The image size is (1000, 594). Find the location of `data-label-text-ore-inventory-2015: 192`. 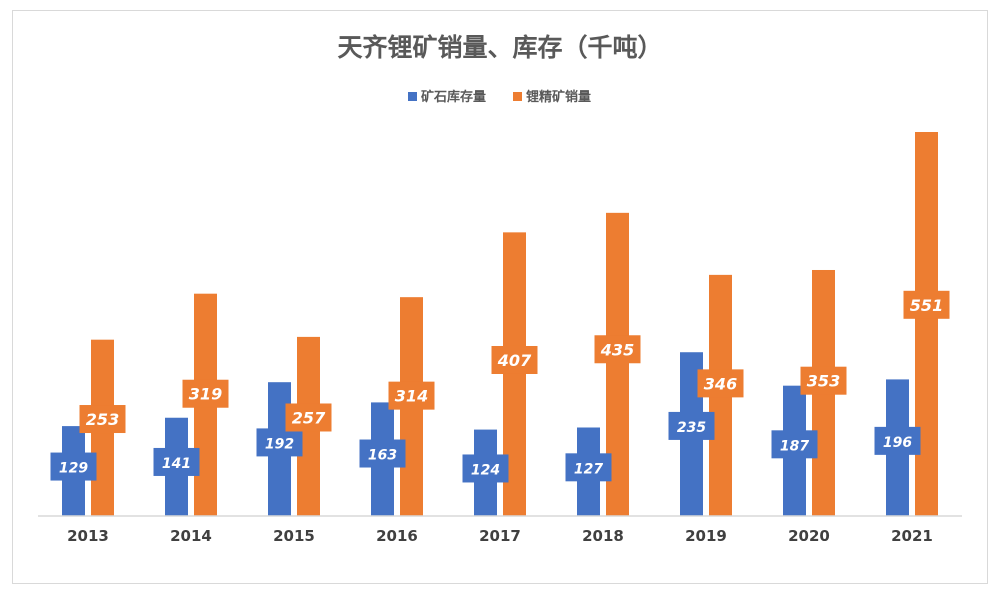

data-label-text-ore-inventory-2015: 192 is located at coordinates (279, 444).